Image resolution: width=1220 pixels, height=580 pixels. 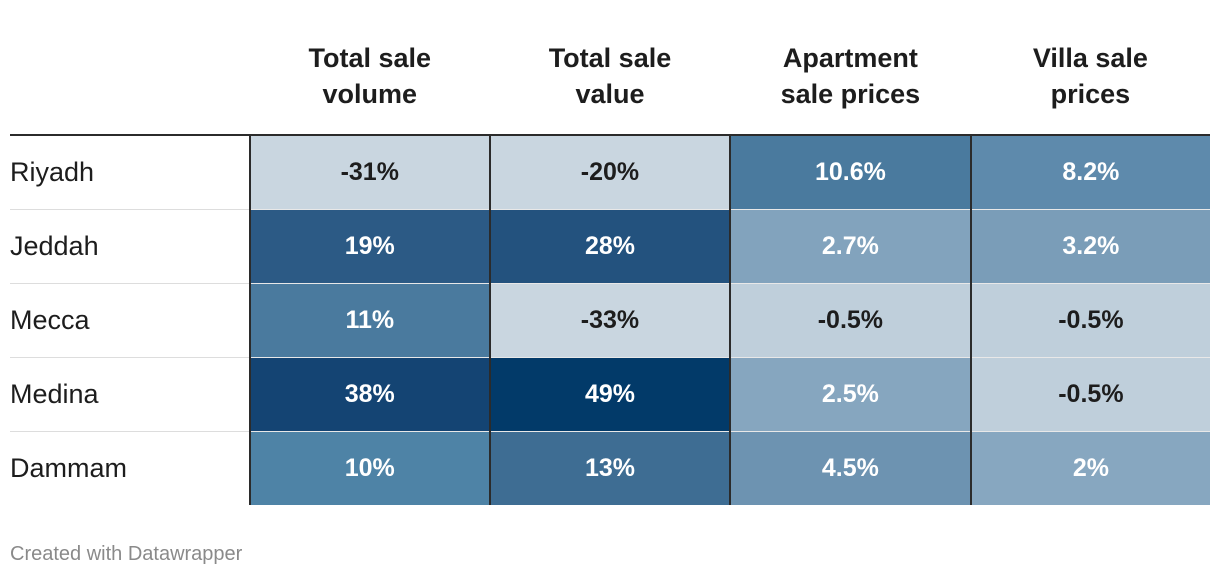 What do you see at coordinates (130, 320) in the screenshot?
I see `row-label: Mecca` at bounding box center [130, 320].